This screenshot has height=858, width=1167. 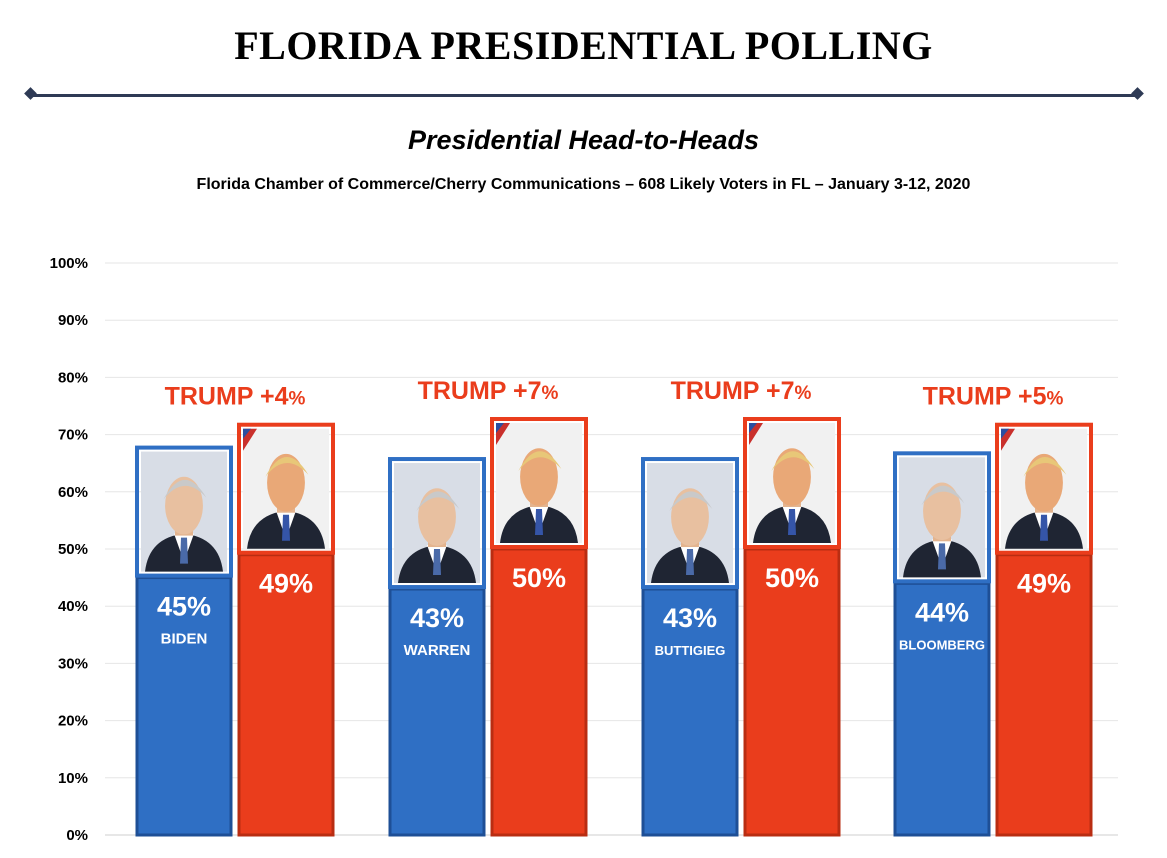 I want to click on y-tick-label: 100%, so click(x=69, y=263).